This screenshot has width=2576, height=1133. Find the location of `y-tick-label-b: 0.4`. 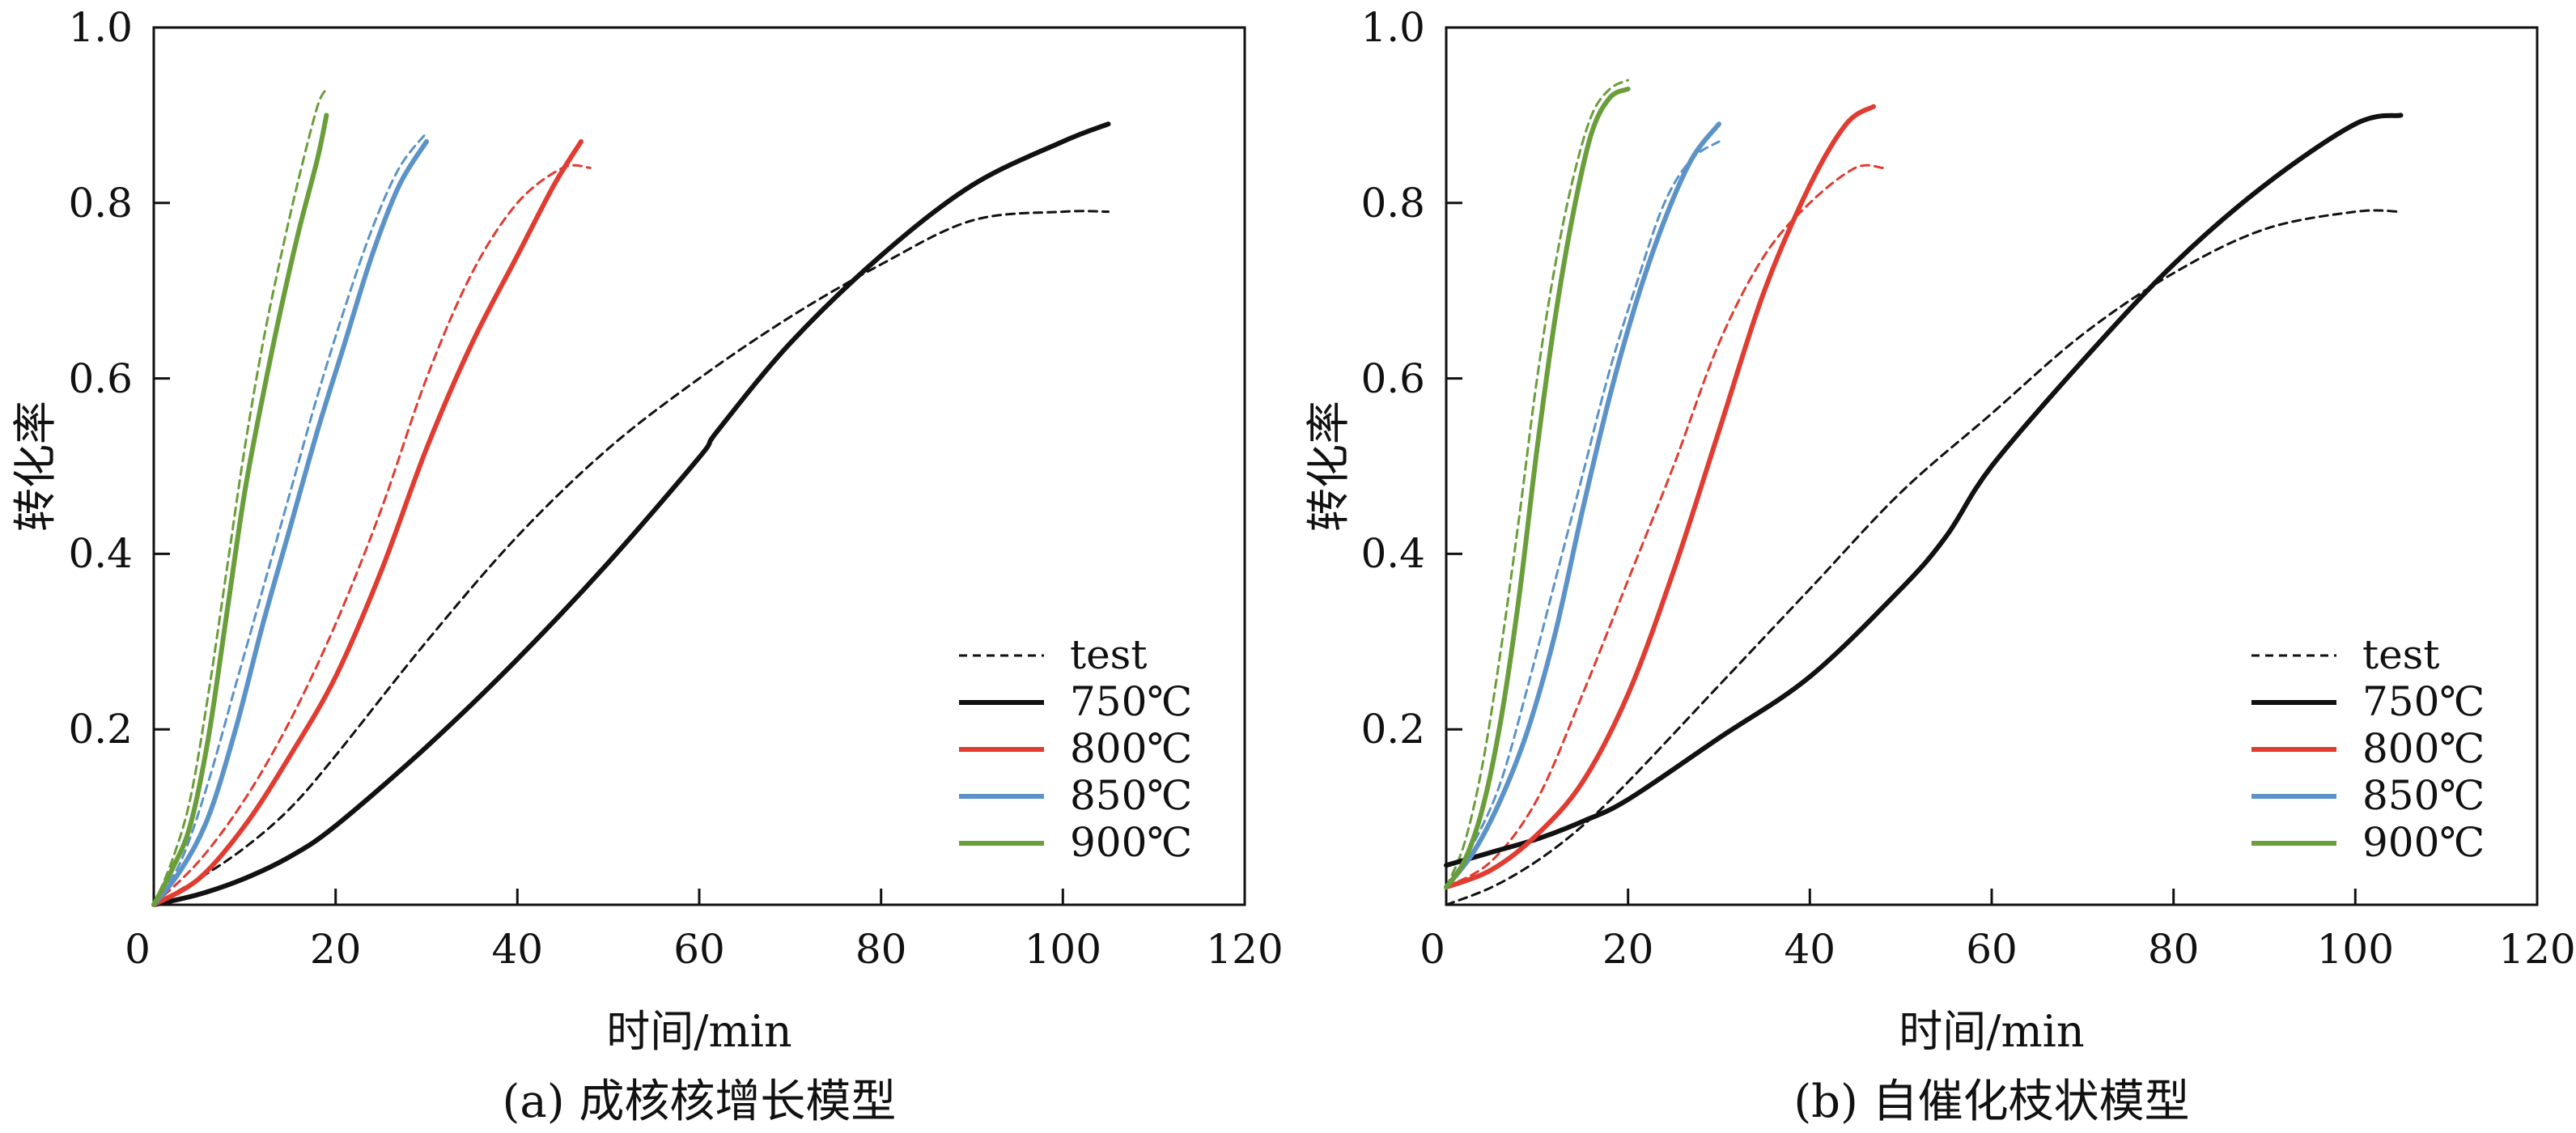

y-tick-label-b: 0.4 is located at coordinates (1392, 553).